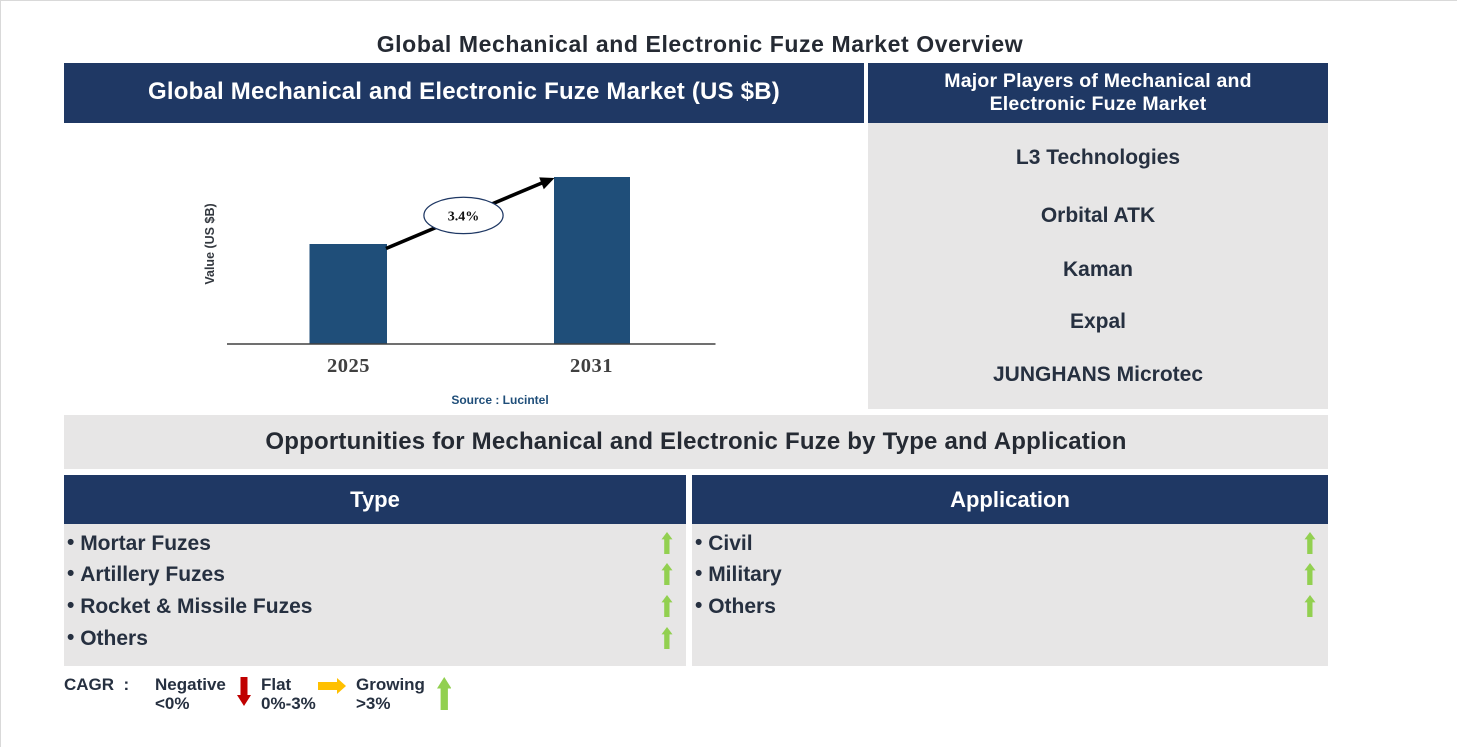  I want to click on svg-text: 3.4%, so click(464, 217).